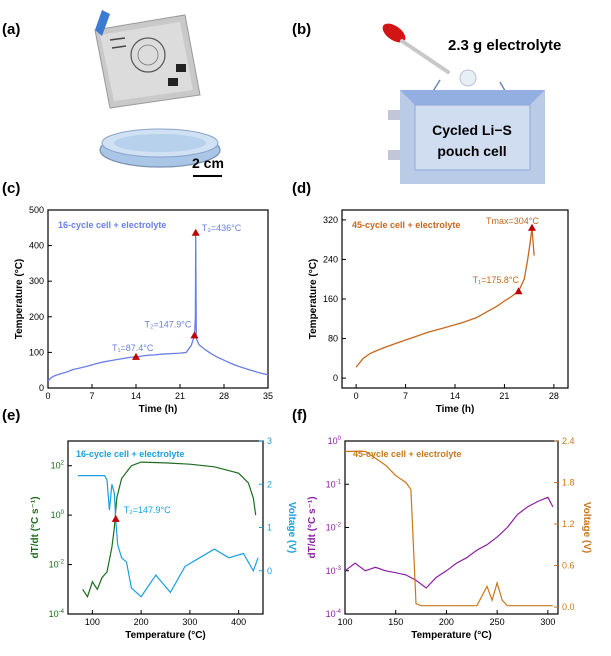  I want to click on y-right-tick-label-e: 3, so click(269, 441).